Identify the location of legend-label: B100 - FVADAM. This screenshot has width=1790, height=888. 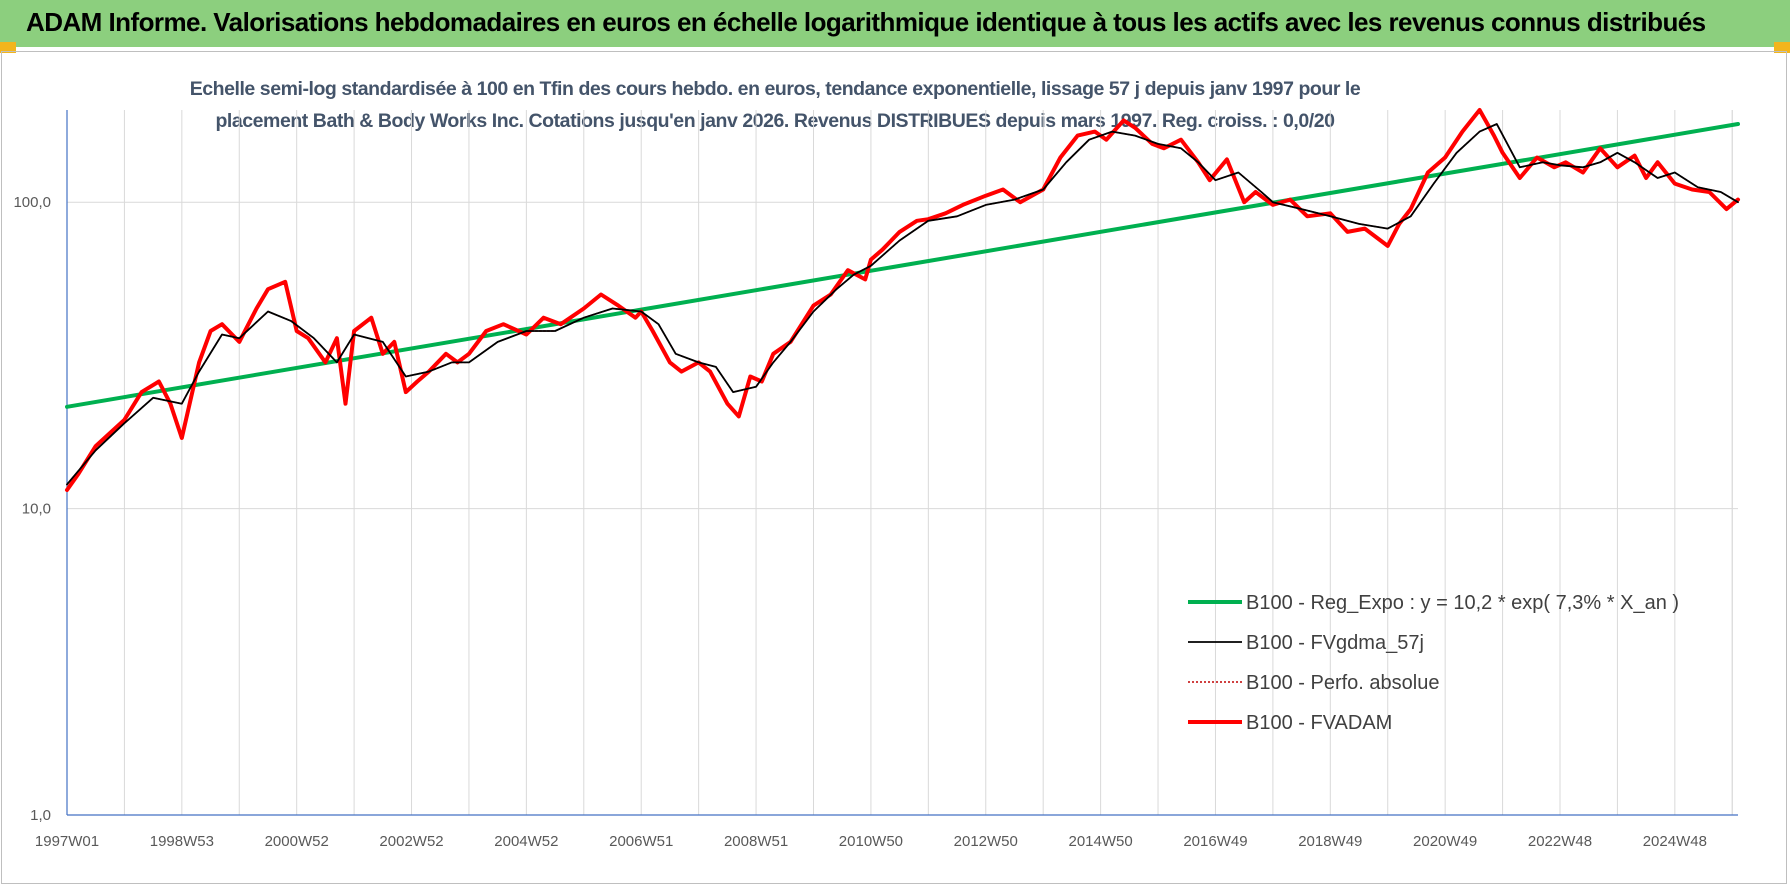
(1319, 723).